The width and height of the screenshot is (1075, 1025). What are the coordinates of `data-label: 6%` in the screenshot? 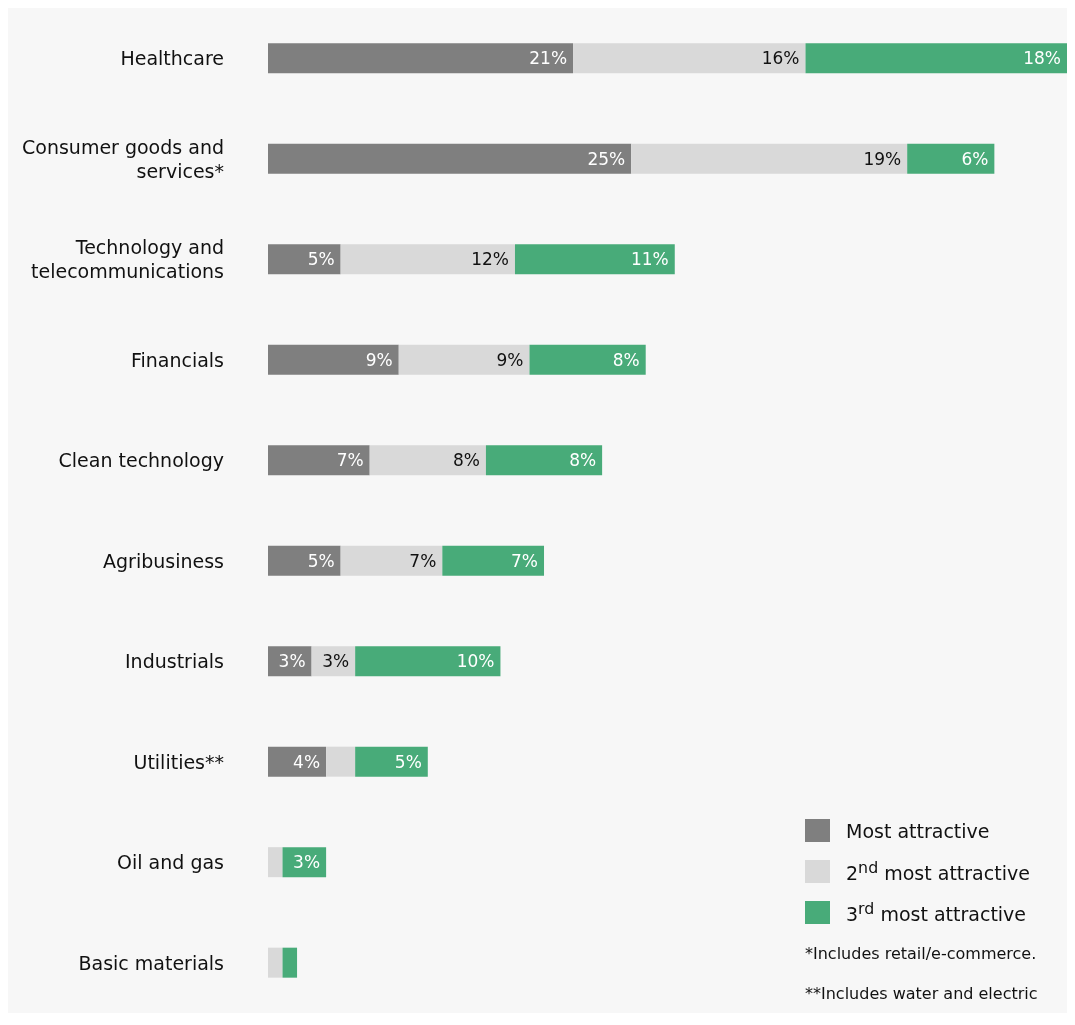 It's located at (975, 158).